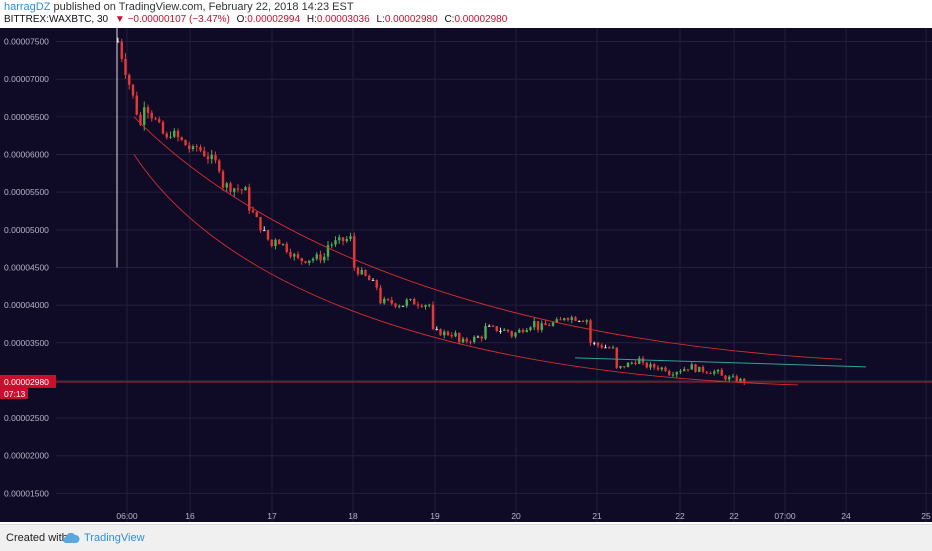 The width and height of the screenshot is (932, 551). What do you see at coordinates (516, 516) in the screenshot?
I see `x-tick-label: 20` at bounding box center [516, 516].